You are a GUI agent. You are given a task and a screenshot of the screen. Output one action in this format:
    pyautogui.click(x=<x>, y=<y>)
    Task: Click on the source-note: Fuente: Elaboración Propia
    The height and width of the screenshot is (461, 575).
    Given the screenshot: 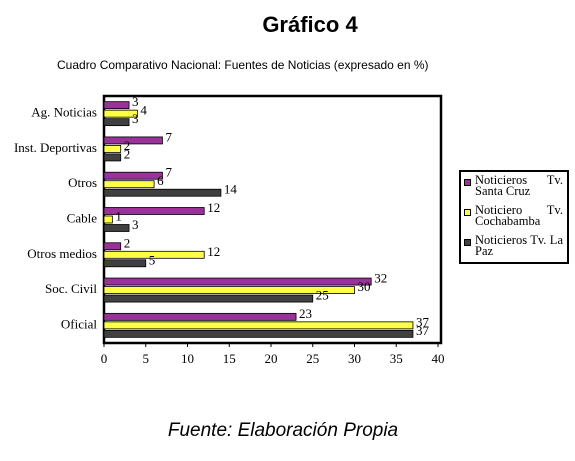 What is the action you would take?
    pyautogui.click(x=283, y=430)
    